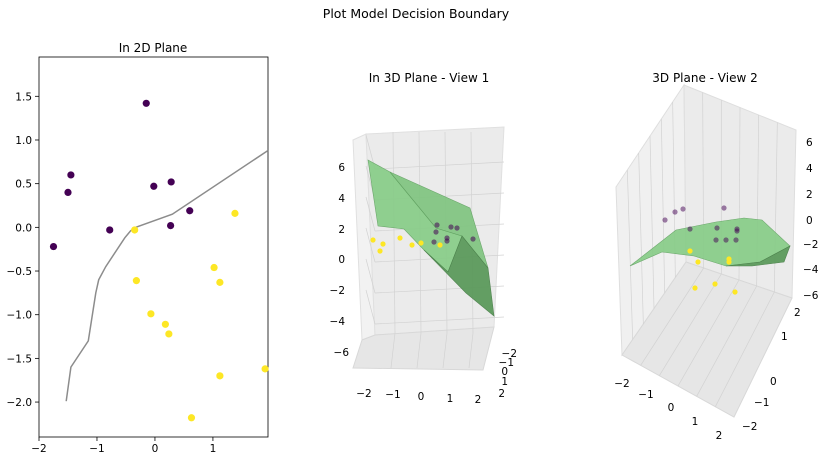 The height and width of the screenshot is (462, 826). I want to click on decision-surface-view2, so click(710, 242).